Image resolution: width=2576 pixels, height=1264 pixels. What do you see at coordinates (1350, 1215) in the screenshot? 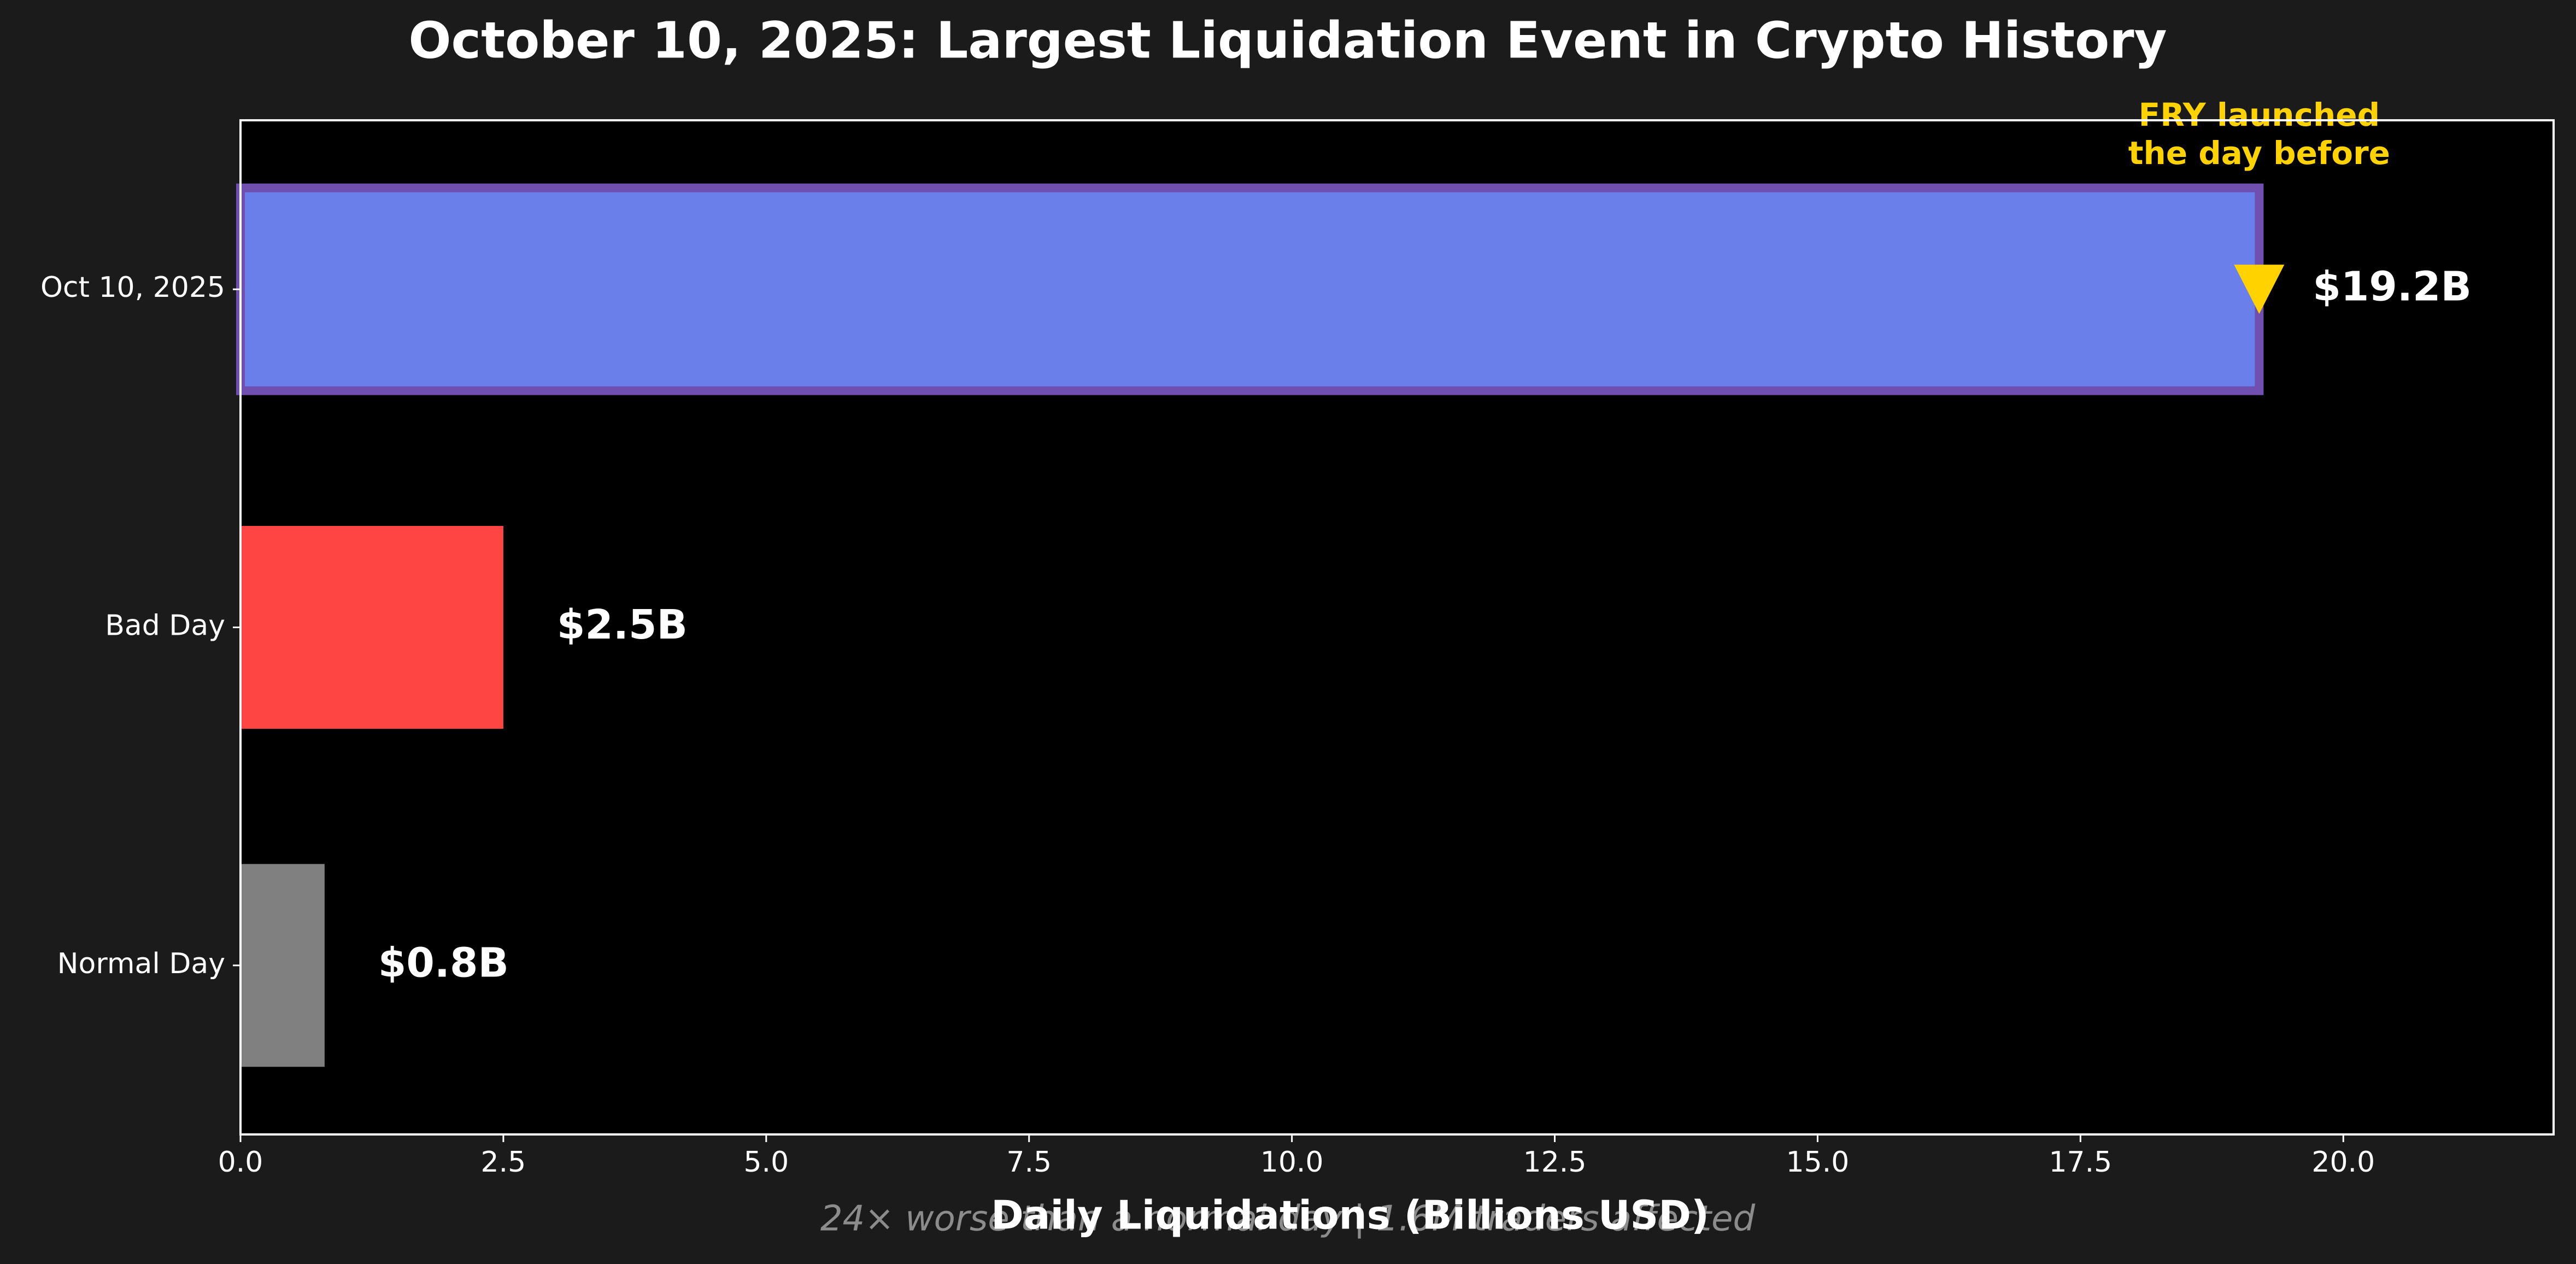
I see `x-axis-label: Daily Liquidations (Billions USD)` at bounding box center [1350, 1215].